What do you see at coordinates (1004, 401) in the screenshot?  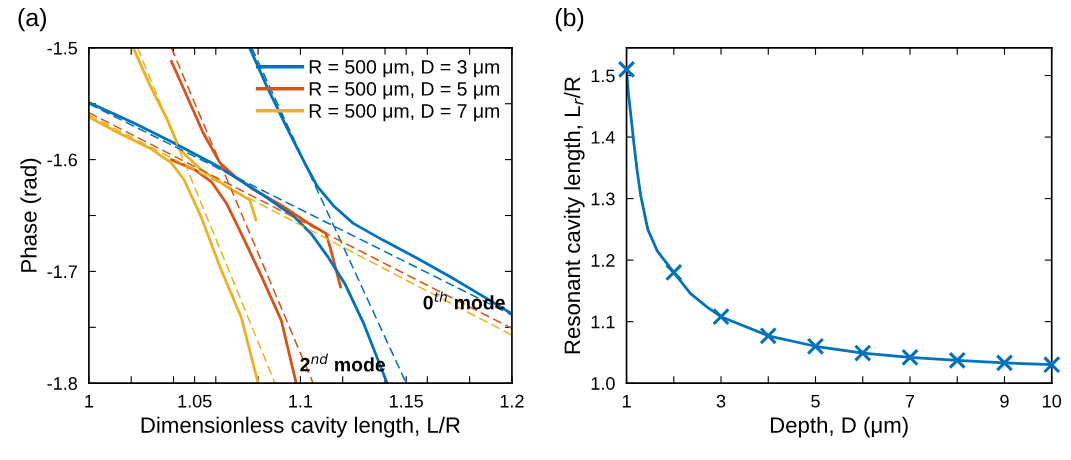 I see `x-tick-label: 9` at bounding box center [1004, 401].